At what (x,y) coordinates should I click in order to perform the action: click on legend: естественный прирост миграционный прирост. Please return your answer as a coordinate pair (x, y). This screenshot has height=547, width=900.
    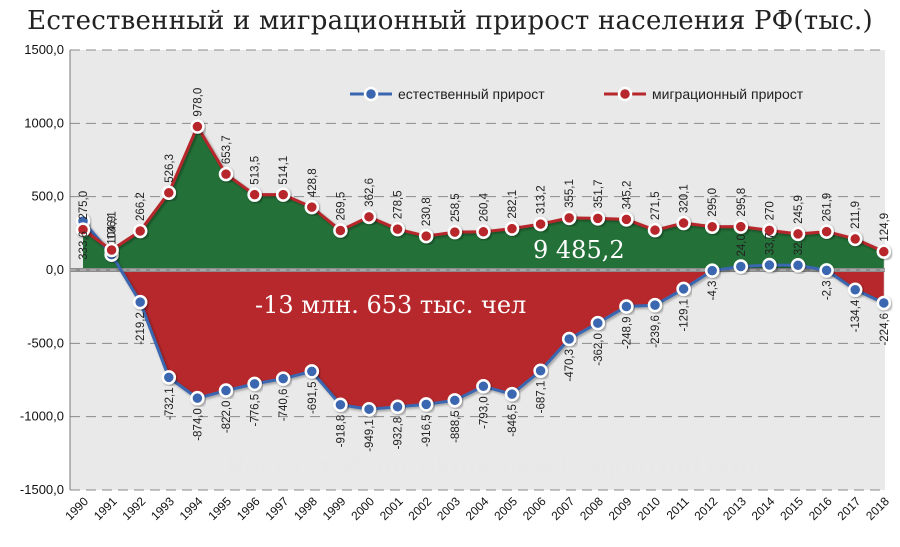
    Looking at the image, I should click on (577, 94).